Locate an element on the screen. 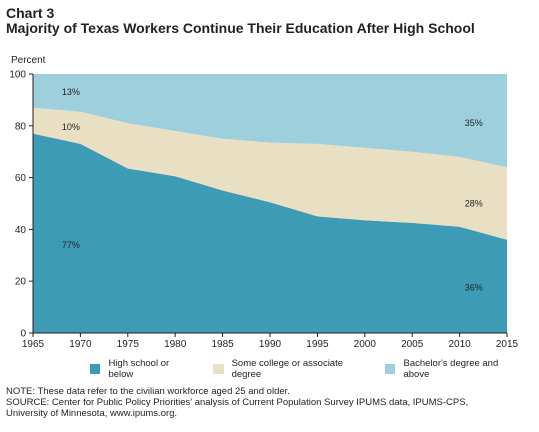 This screenshot has height=432, width=539. data-label: 13% is located at coordinates (71, 92).